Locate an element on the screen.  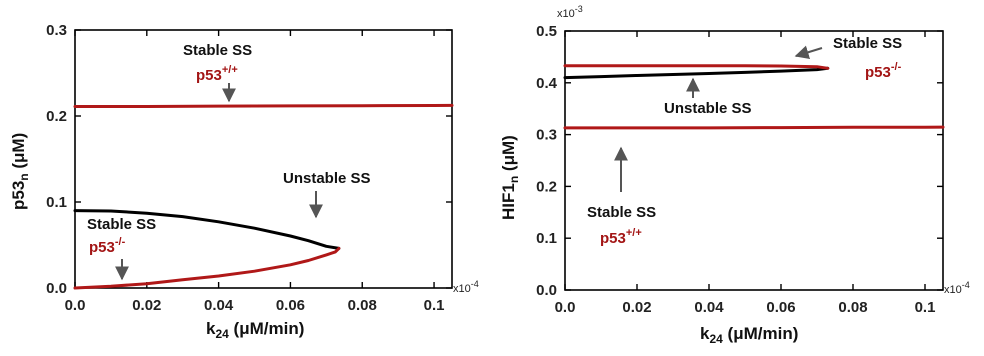
series-lines is located at coordinates (754, 97).